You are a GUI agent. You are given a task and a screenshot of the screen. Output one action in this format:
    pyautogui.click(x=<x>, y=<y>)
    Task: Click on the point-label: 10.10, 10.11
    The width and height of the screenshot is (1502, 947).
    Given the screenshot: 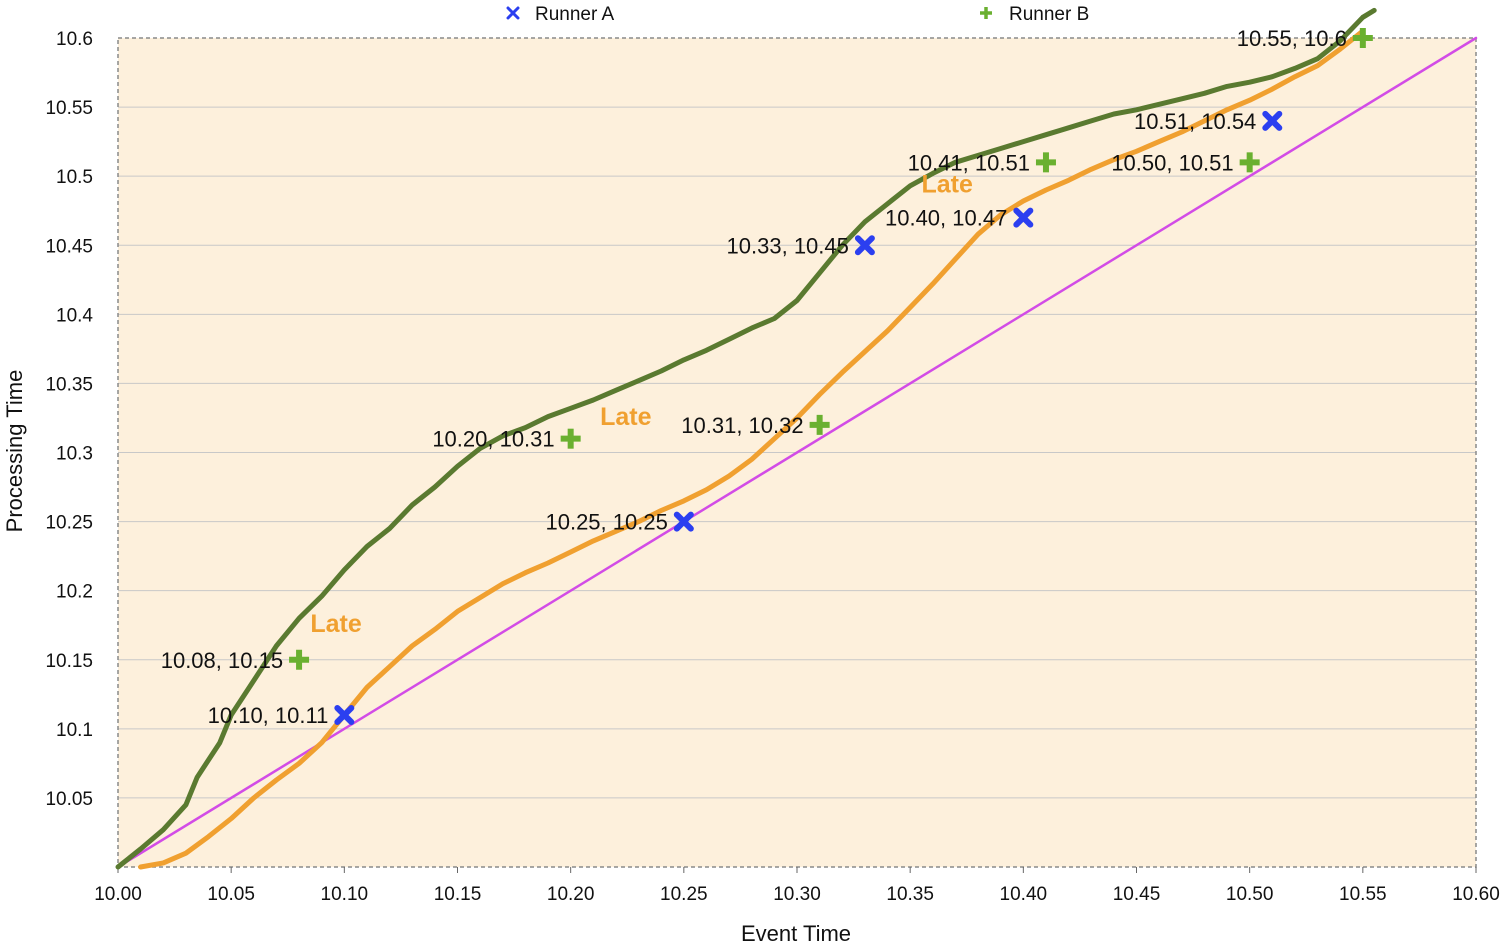 What is the action you would take?
    pyautogui.click(x=268, y=715)
    